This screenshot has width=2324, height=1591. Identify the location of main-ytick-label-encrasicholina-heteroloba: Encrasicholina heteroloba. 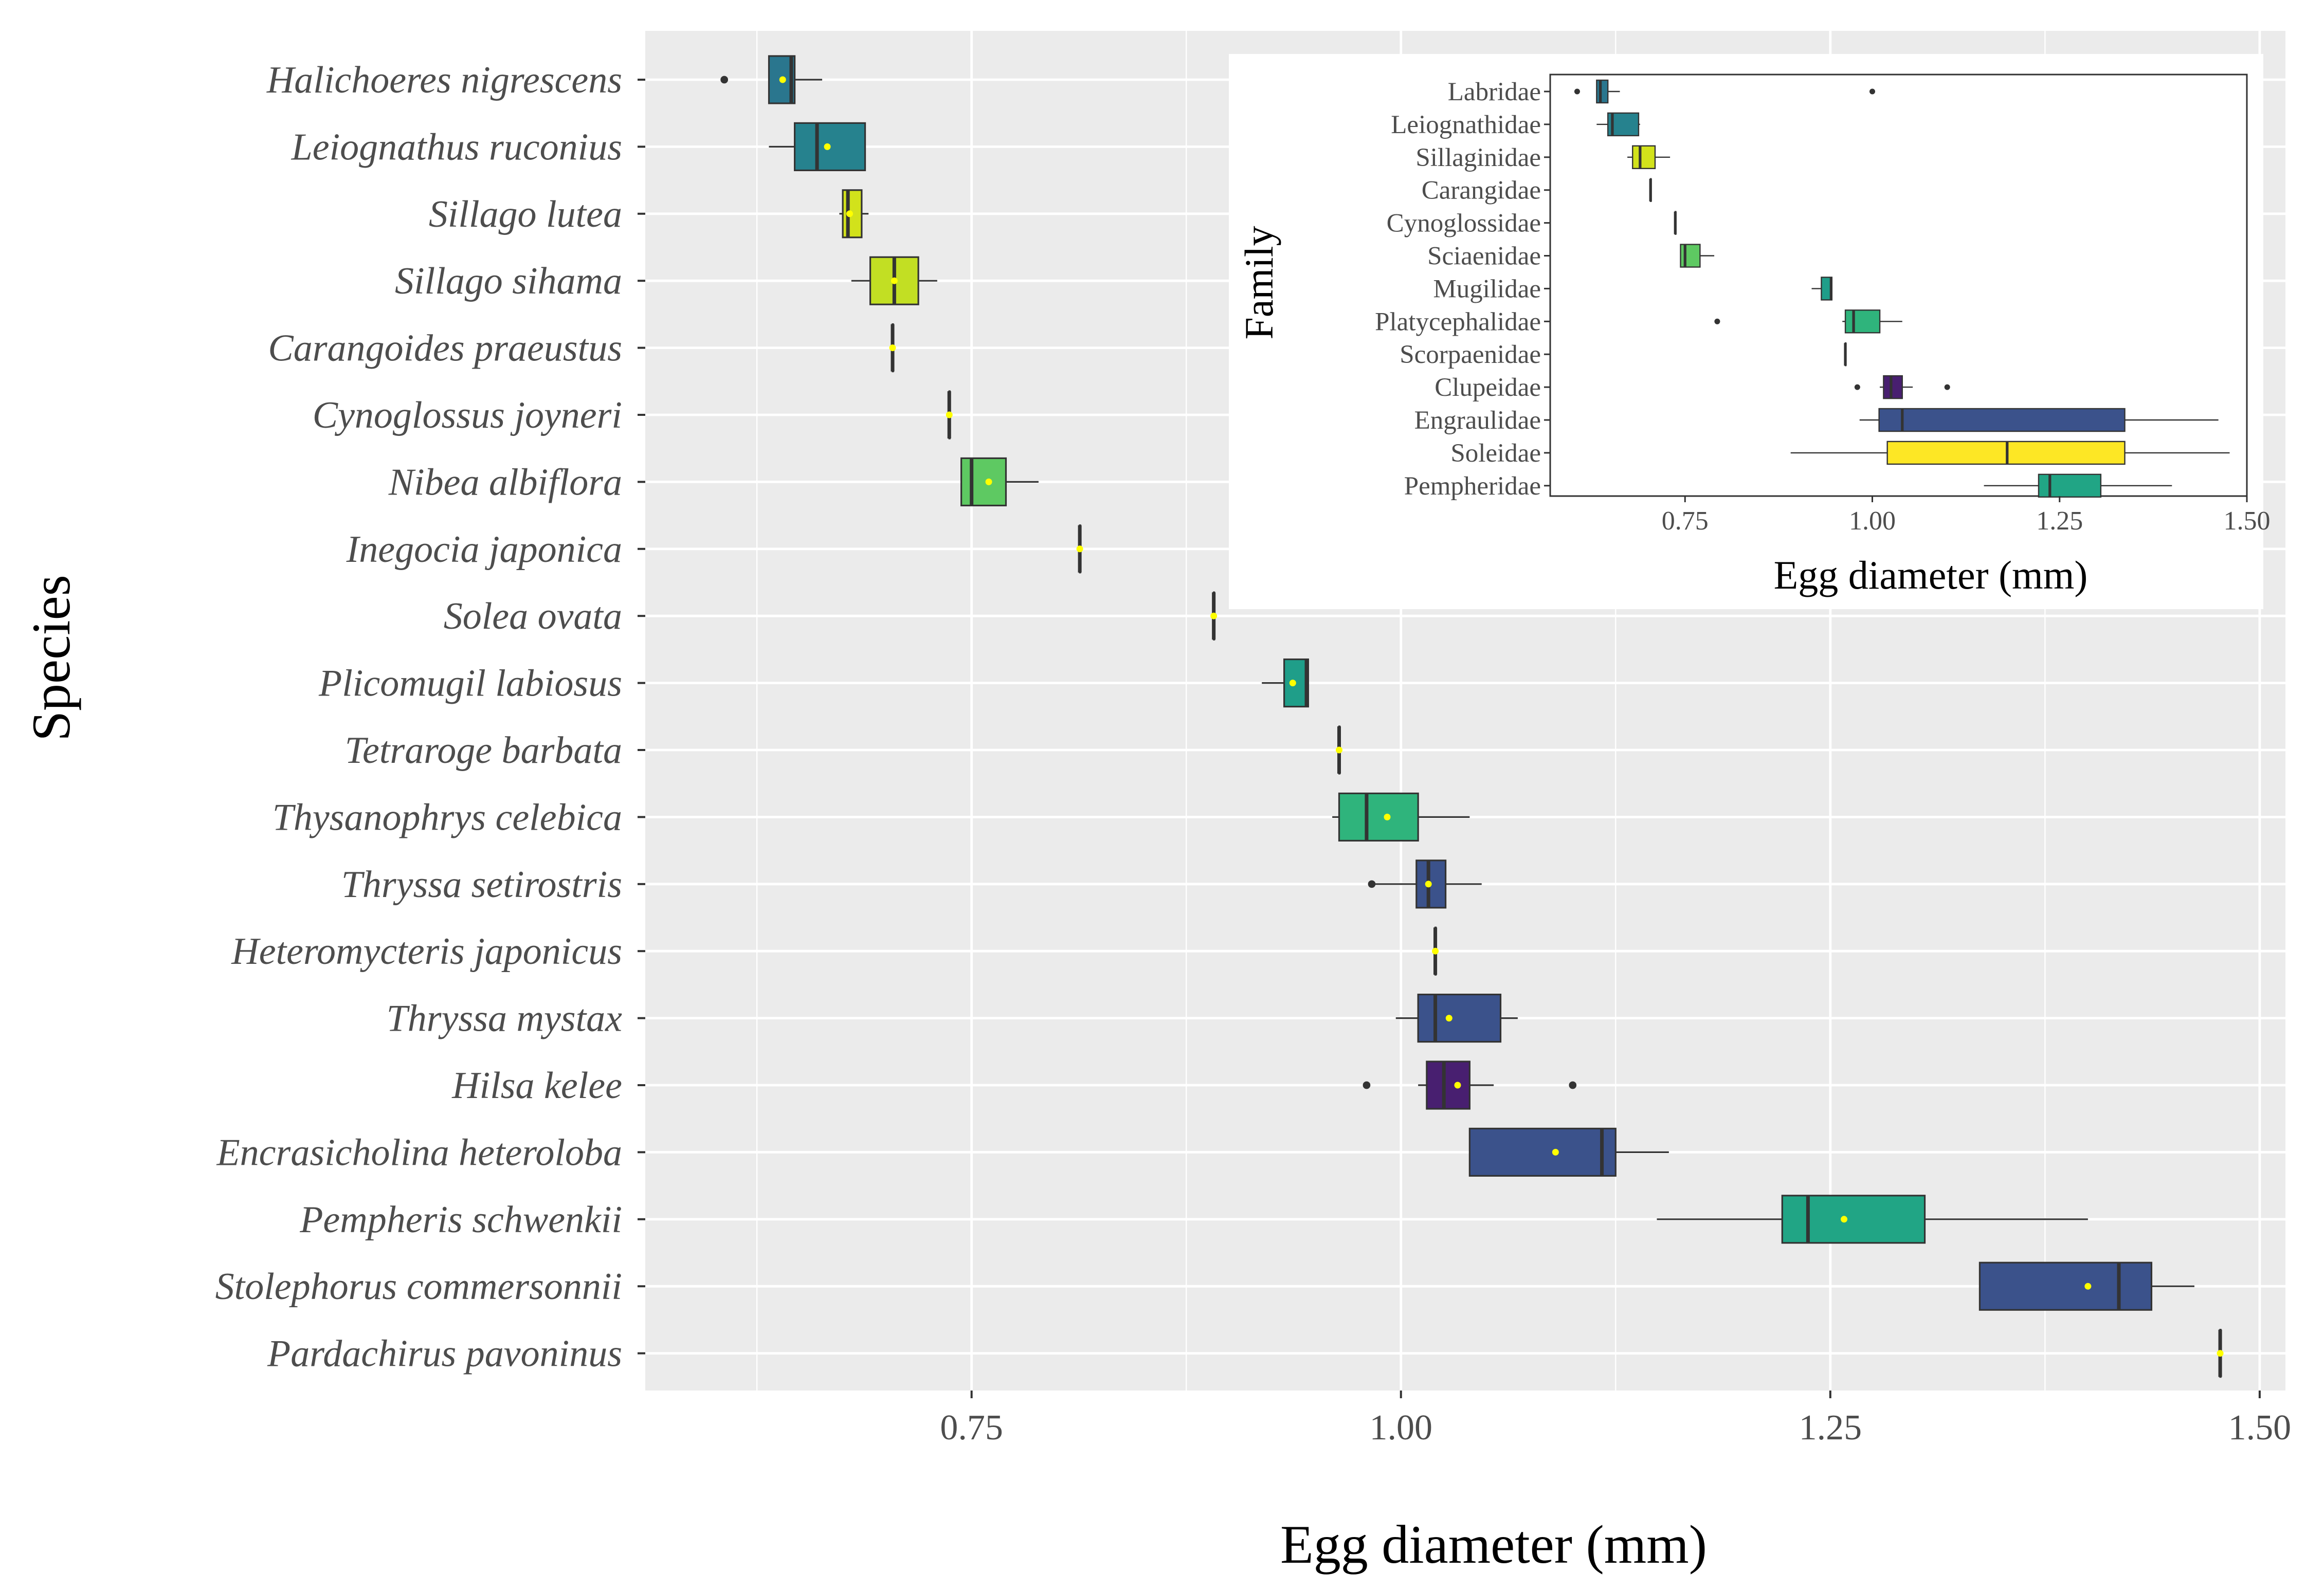
(419, 1152).